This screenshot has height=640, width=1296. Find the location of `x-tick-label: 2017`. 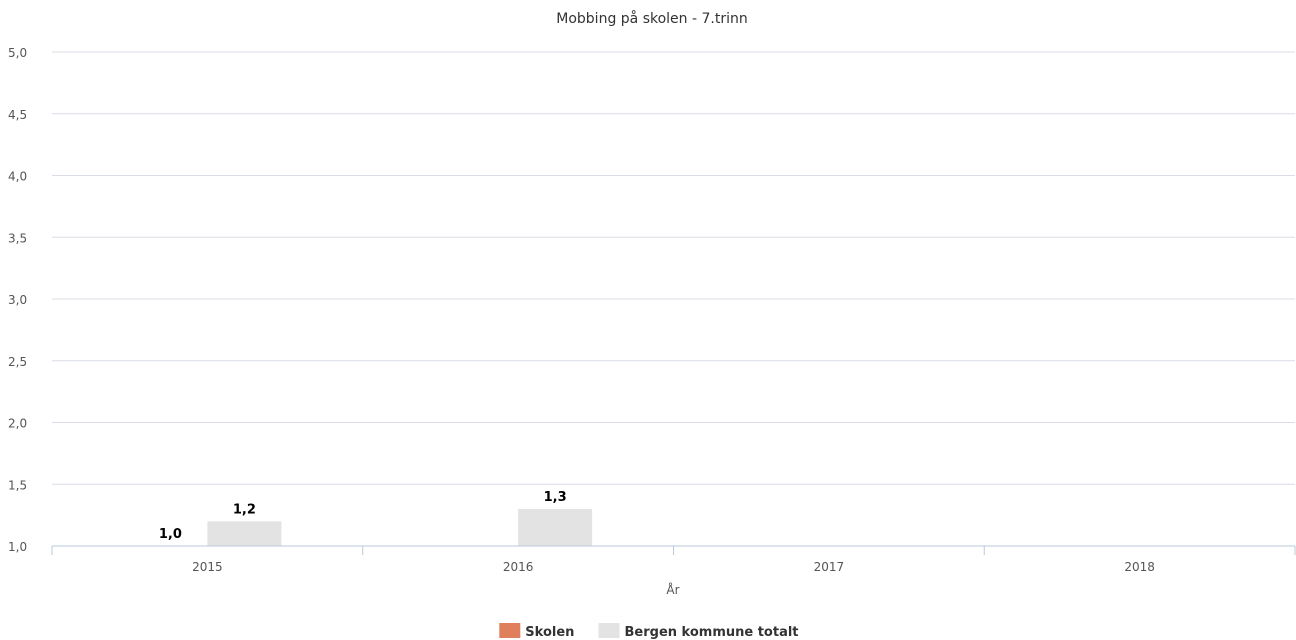

x-tick-label: 2017 is located at coordinates (829, 567).